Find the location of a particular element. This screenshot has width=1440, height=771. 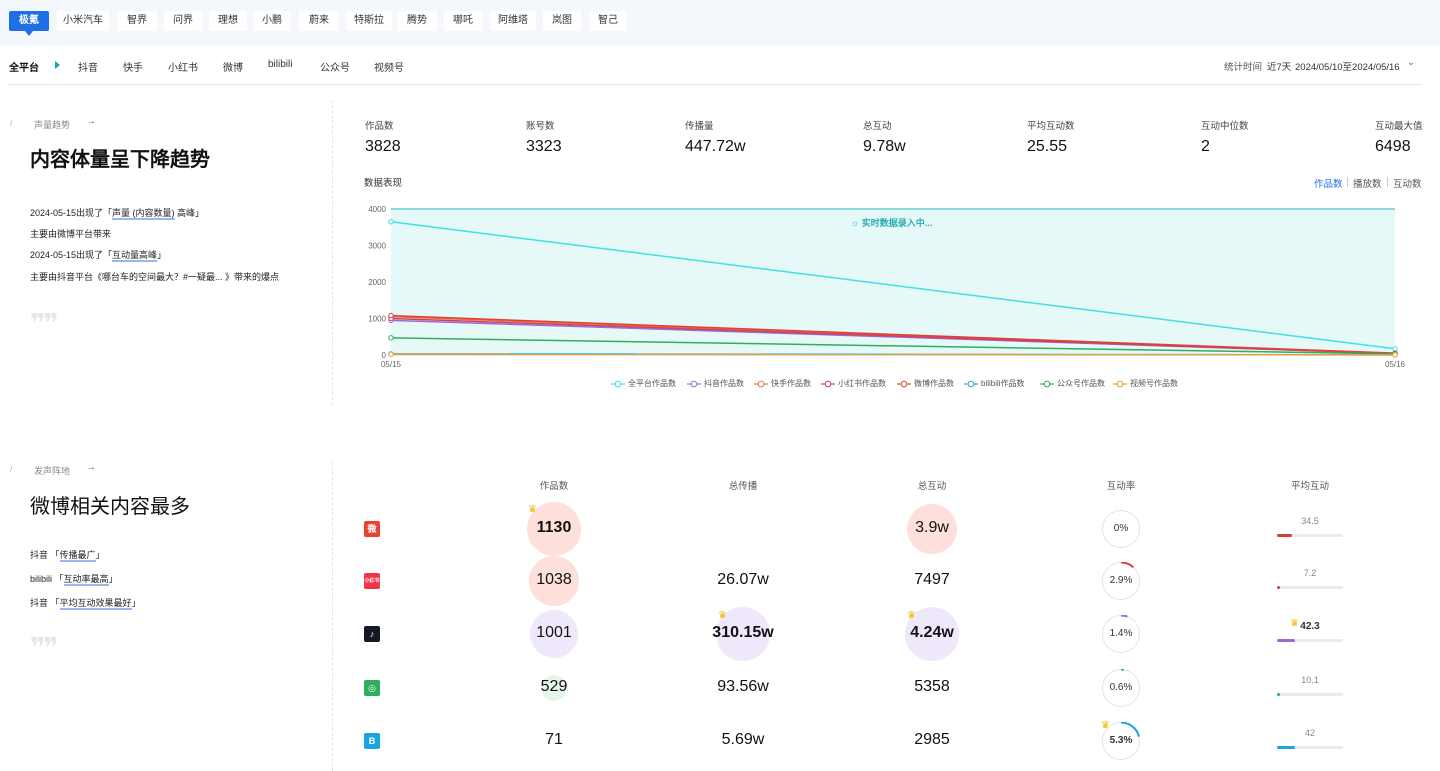

stat-time-range: 近7天 is located at coordinates (1279, 67).